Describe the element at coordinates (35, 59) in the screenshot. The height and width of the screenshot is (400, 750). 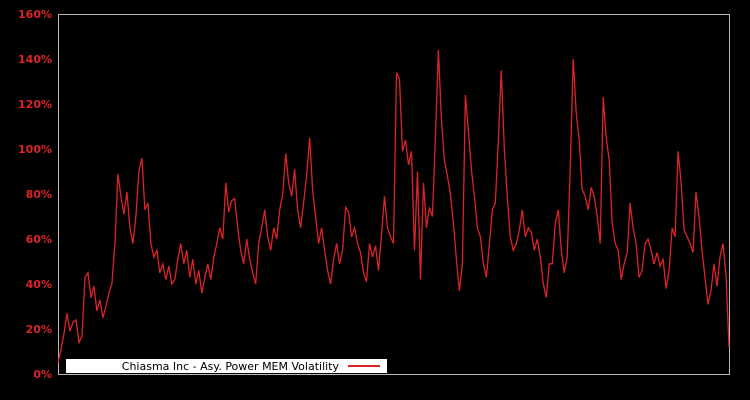
I see `y-tick-label: 140%` at that location.